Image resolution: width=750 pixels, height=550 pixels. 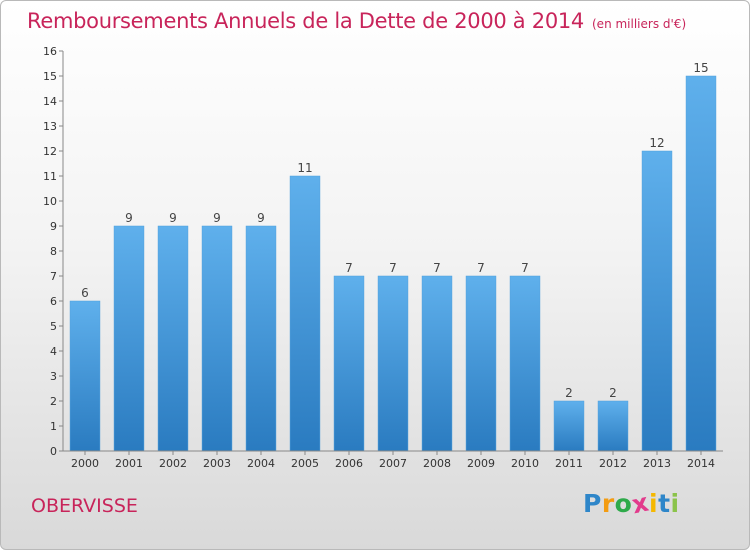 What do you see at coordinates (53, 351) in the screenshot?
I see `y-tick-label: 4` at bounding box center [53, 351].